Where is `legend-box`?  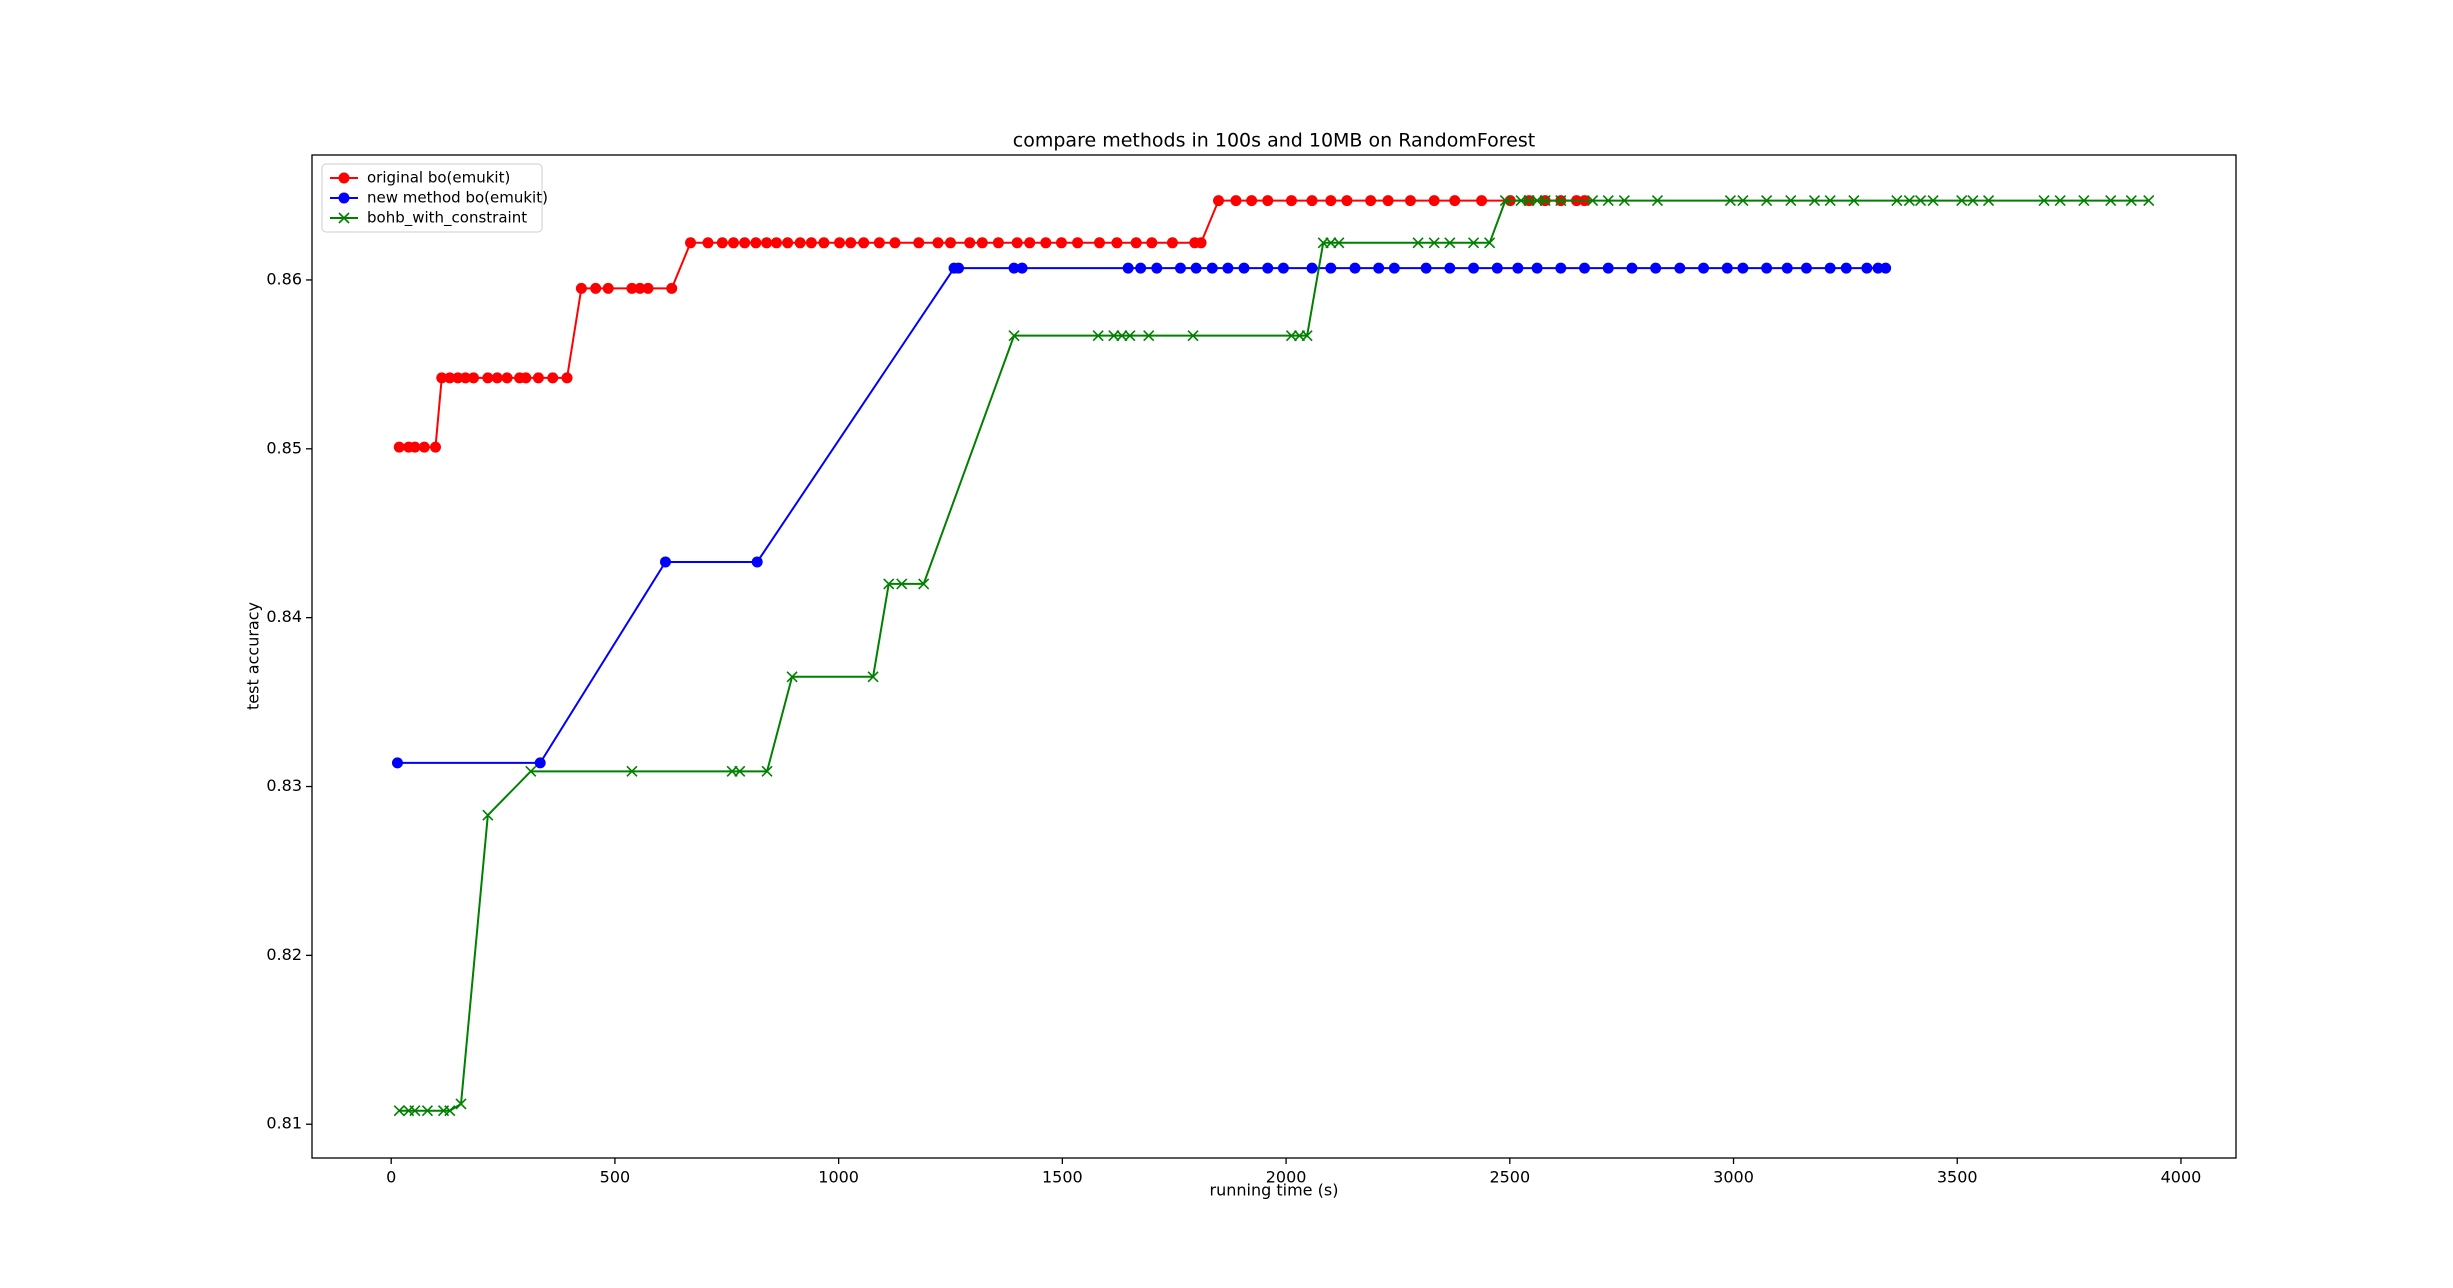
legend-box is located at coordinates (432, 198).